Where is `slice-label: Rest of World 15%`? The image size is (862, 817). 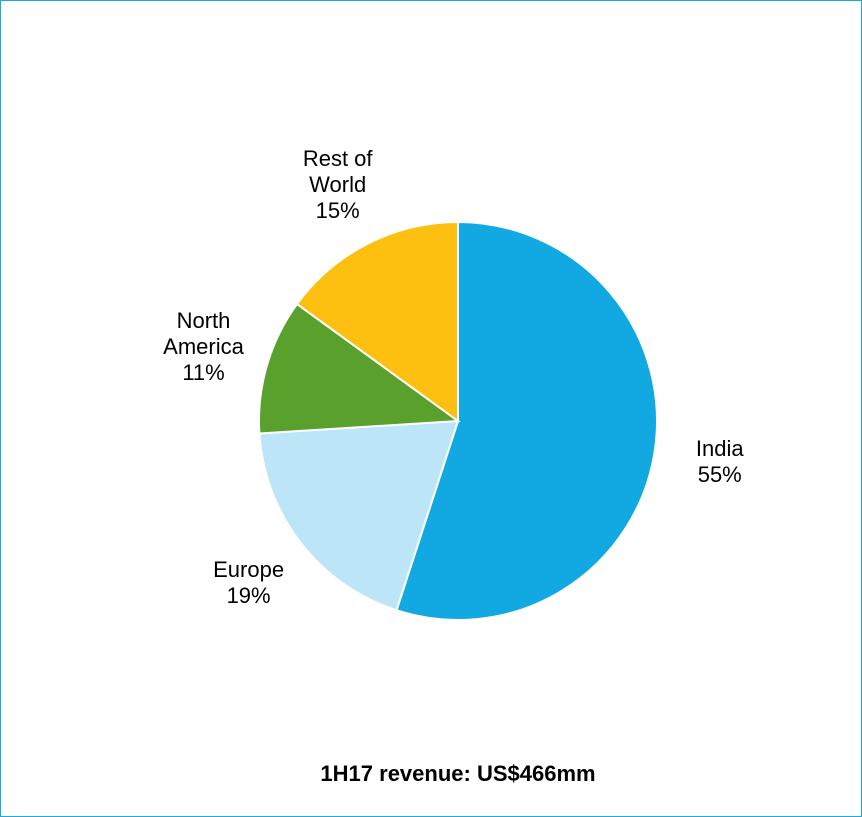
slice-label: Rest of World 15% is located at coordinates (338, 185).